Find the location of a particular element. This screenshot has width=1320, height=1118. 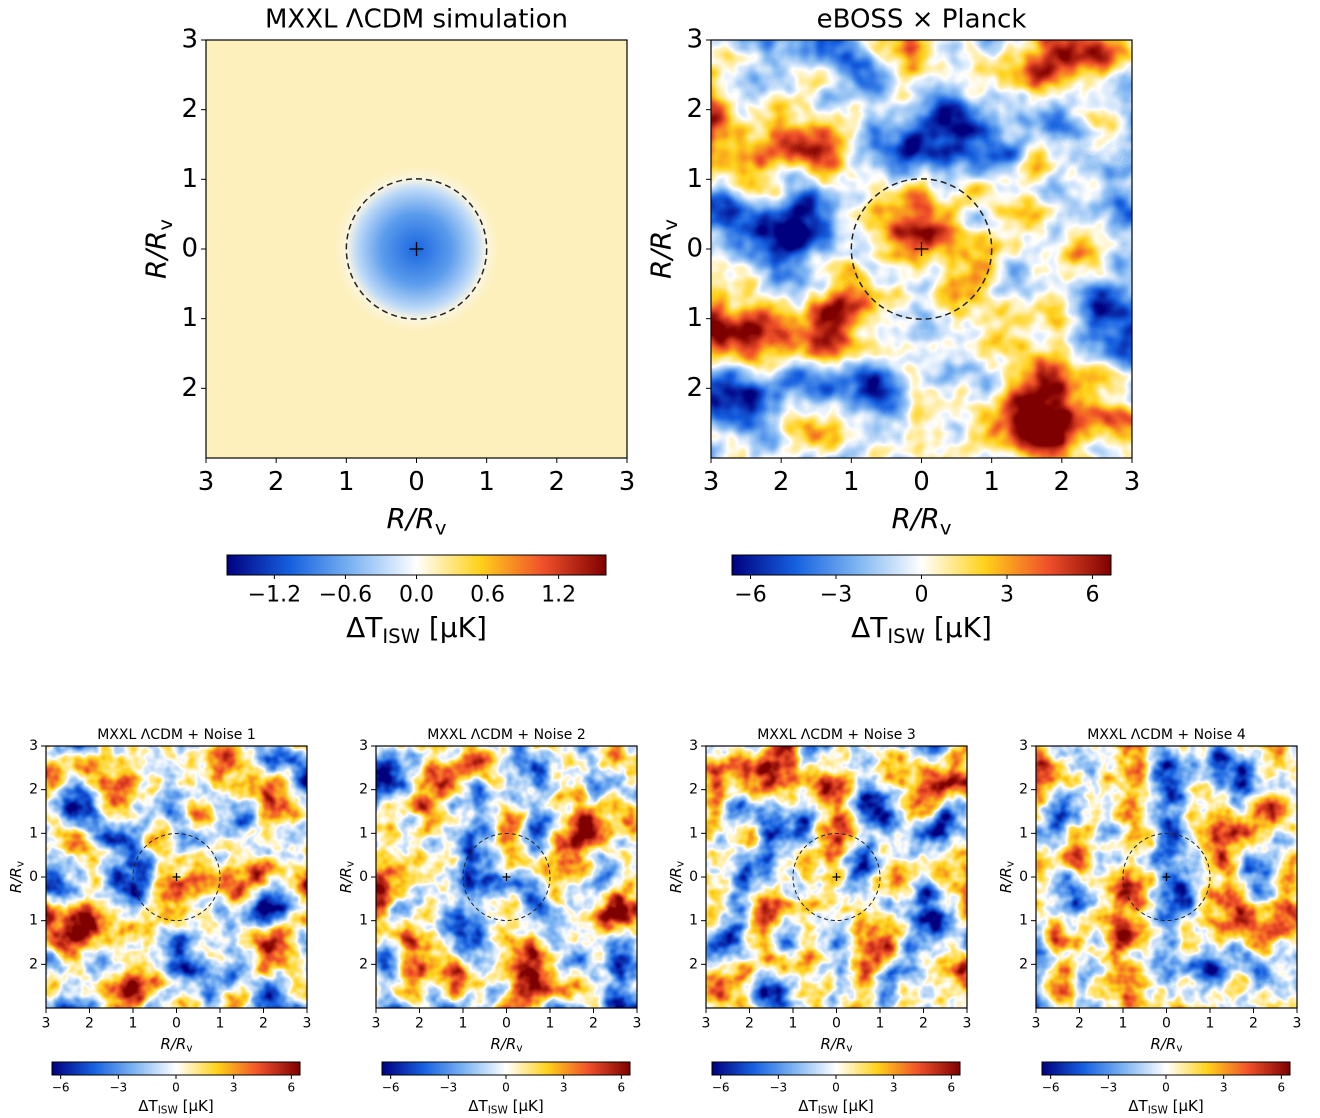

colorbar-tick-label: 0.6 is located at coordinates (487, 595).